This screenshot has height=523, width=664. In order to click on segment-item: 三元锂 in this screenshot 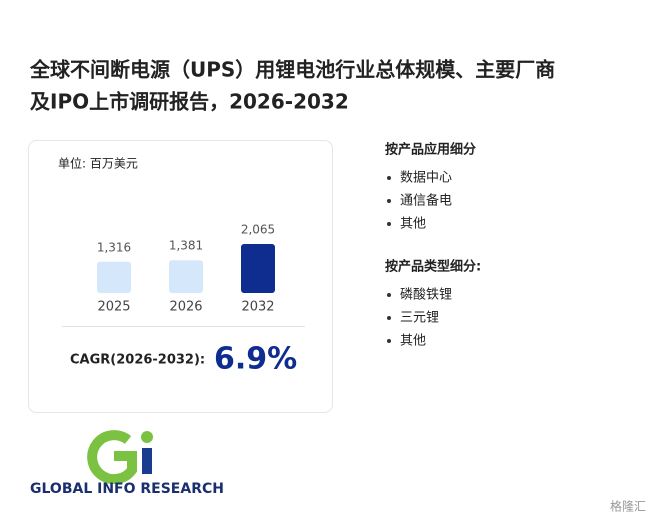, I will do `click(419, 318)`.